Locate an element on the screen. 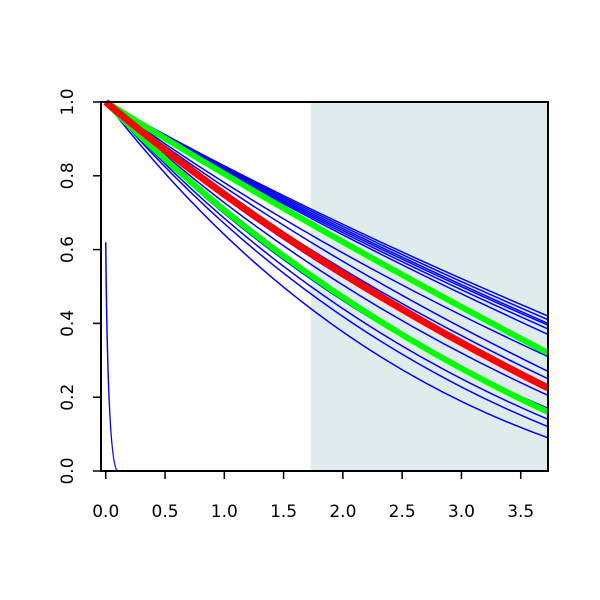 Image resolution: width=600 pixels, height=600 pixels. y-axis: 0.0 0.2 0.4 0.6 0.8 1.0 is located at coordinates (79, 286).